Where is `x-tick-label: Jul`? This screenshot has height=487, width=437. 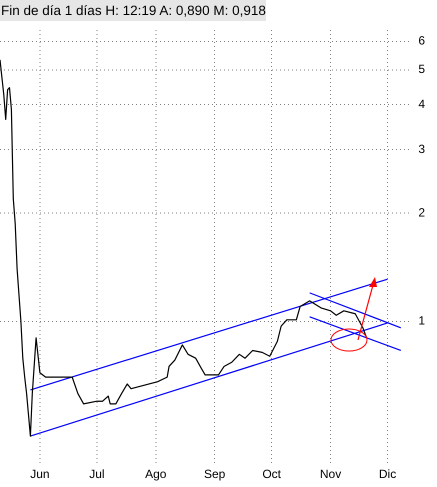
x-tick-label: Jul is located at coordinates (97, 474).